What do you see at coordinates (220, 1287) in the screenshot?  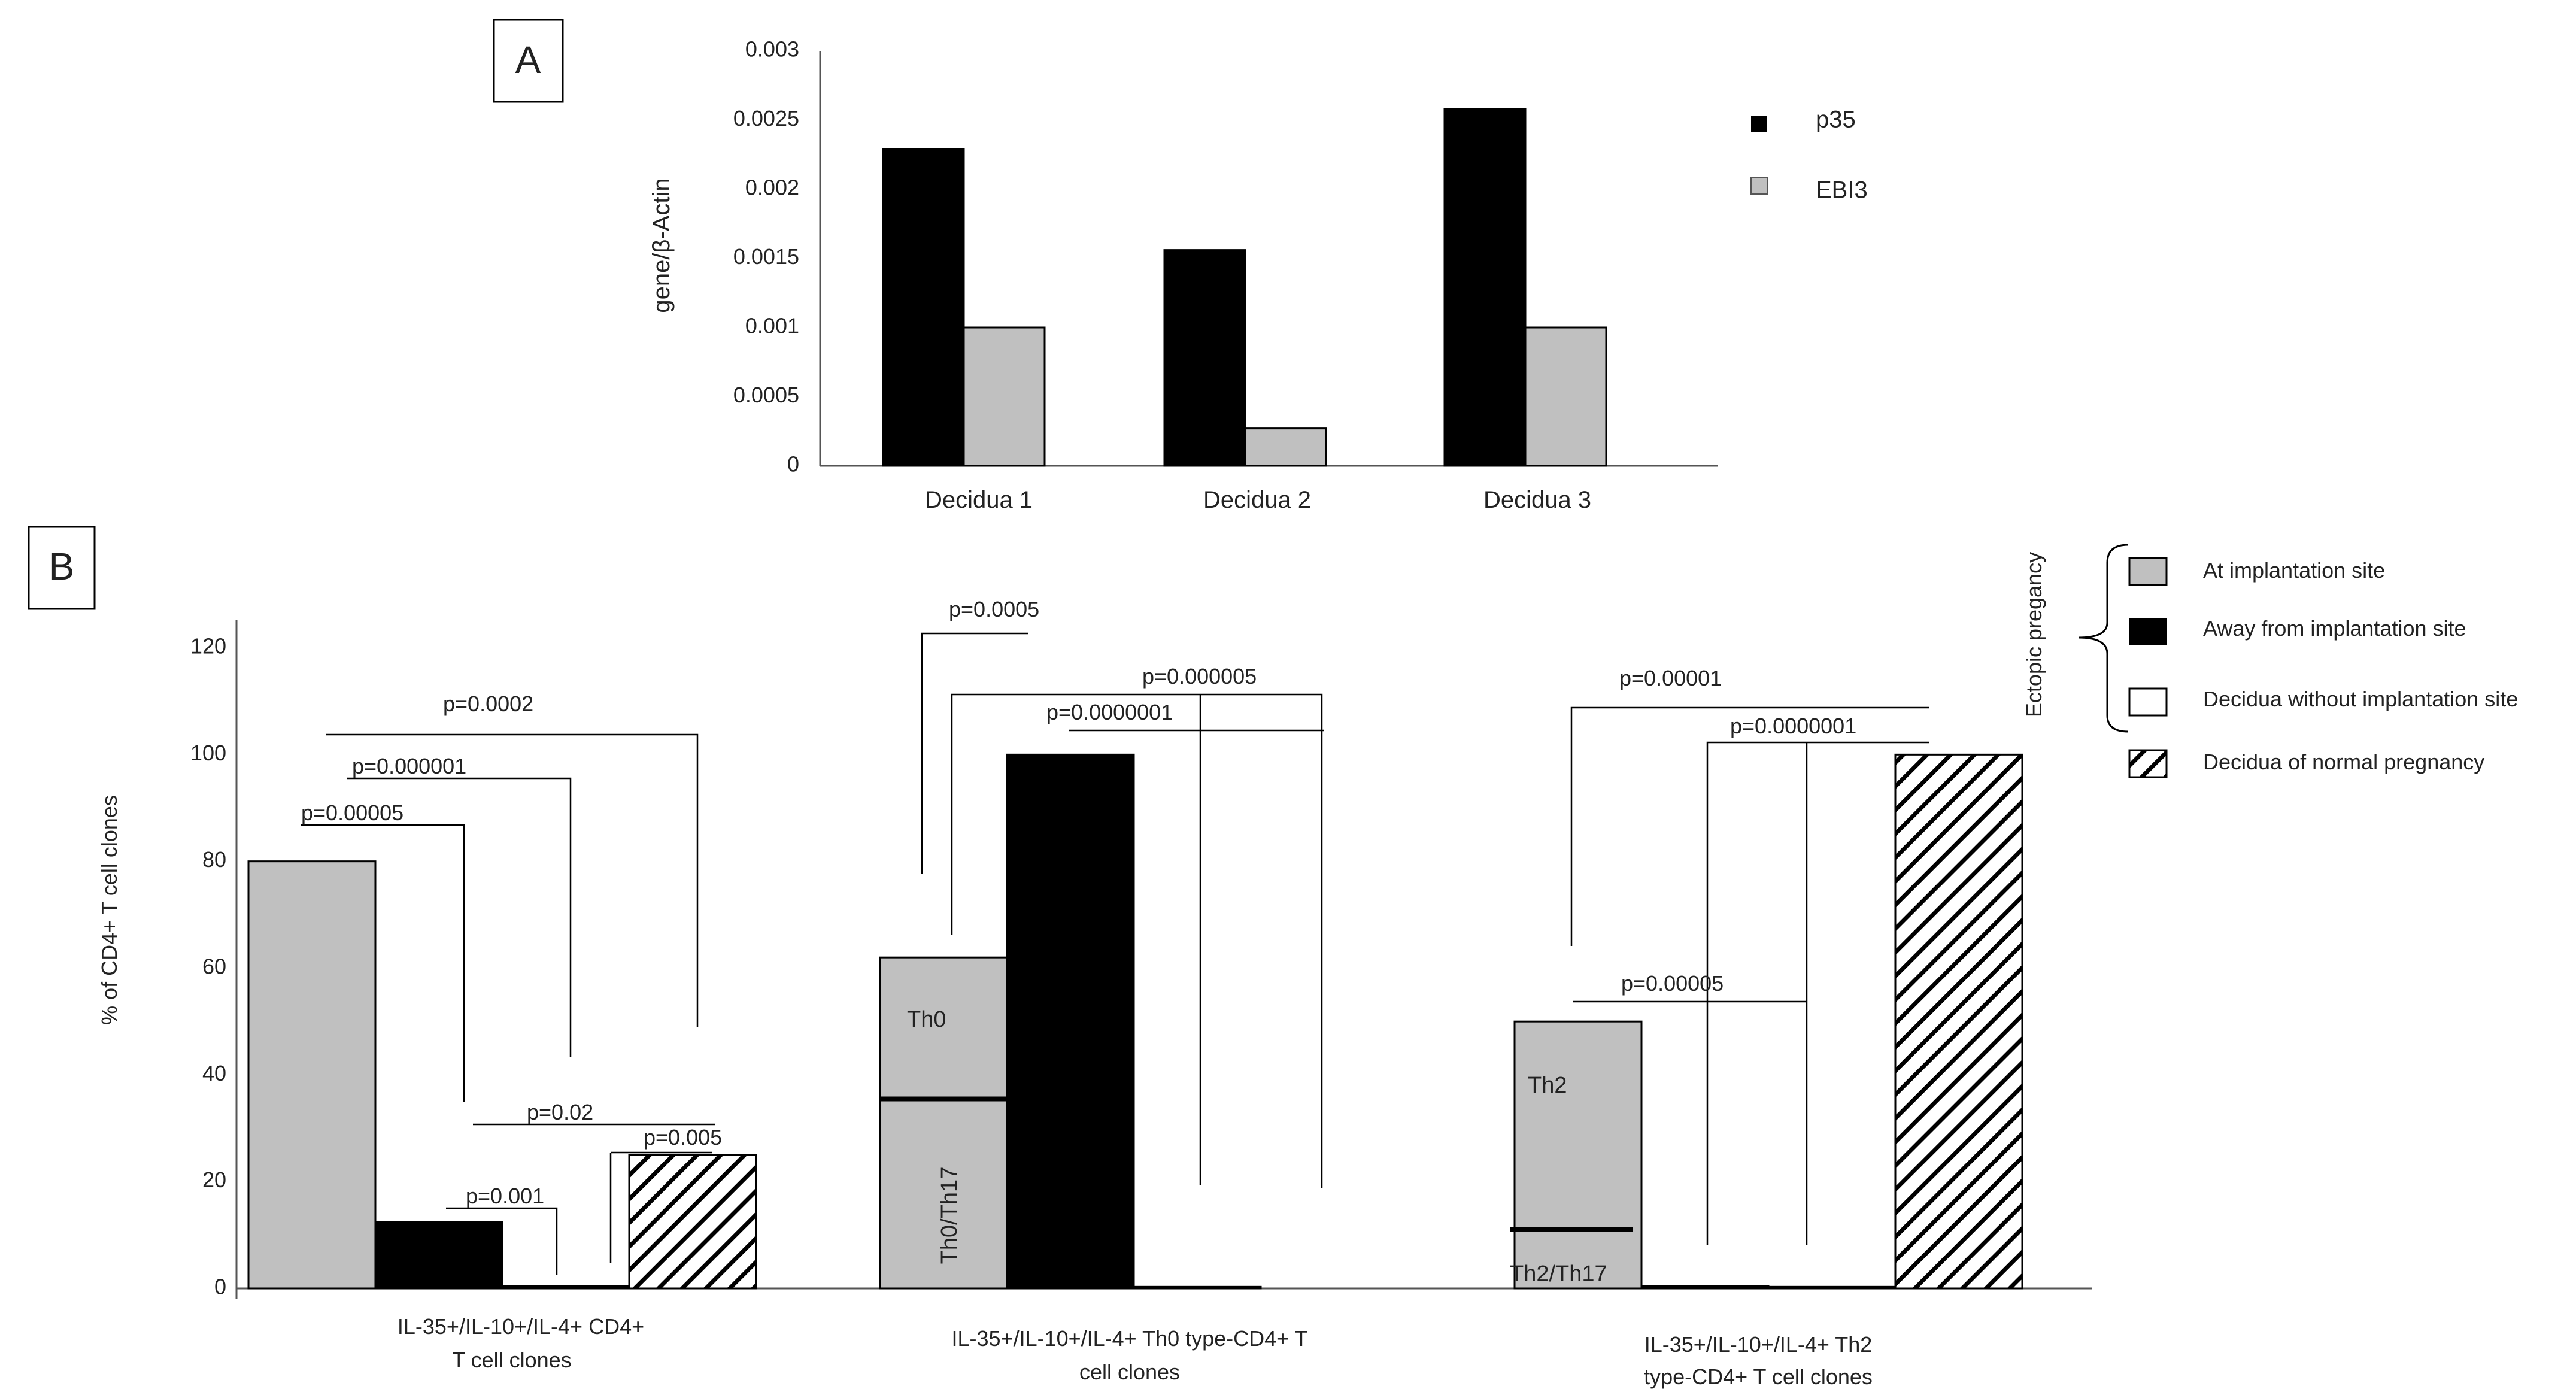 I see `panel-b-y-tick-label: 0` at bounding box center [220, 1287].